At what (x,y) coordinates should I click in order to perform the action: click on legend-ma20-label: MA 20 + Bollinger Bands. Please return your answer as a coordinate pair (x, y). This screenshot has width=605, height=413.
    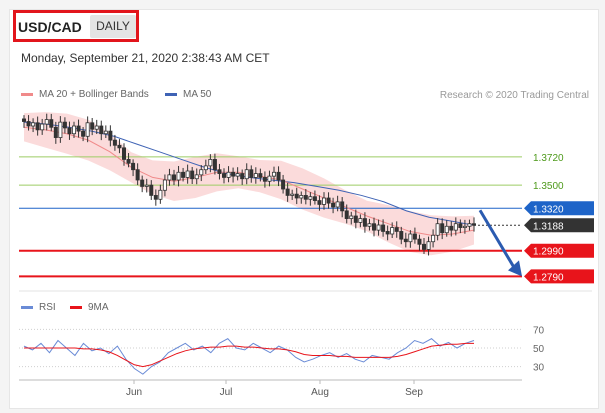
    Looking at the image, I should click on (94, 94).